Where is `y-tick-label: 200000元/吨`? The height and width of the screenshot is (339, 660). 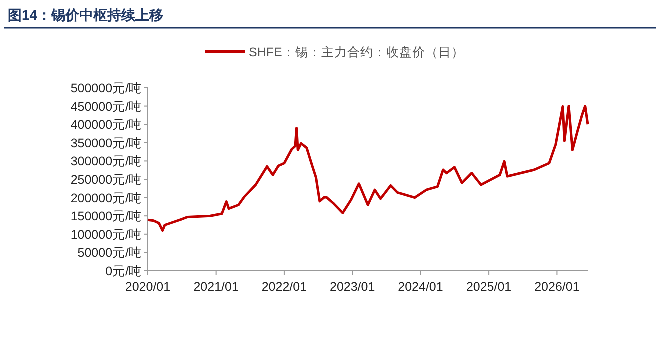 y-tick-label: 200000元/吨 is located at coordinates (106, 198).